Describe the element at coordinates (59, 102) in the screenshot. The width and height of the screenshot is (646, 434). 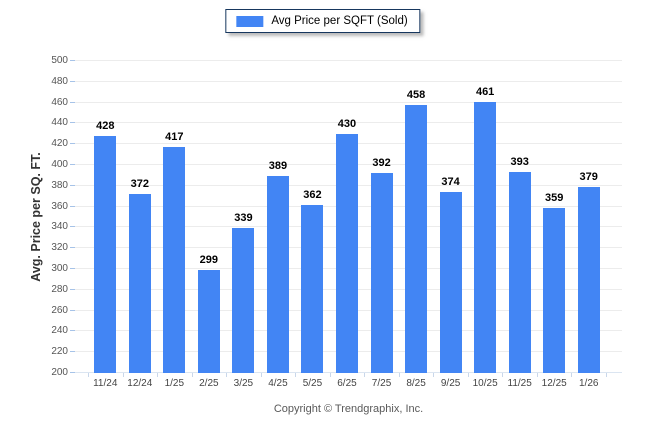
I see `y-axis-tick-label: 460` at that location.